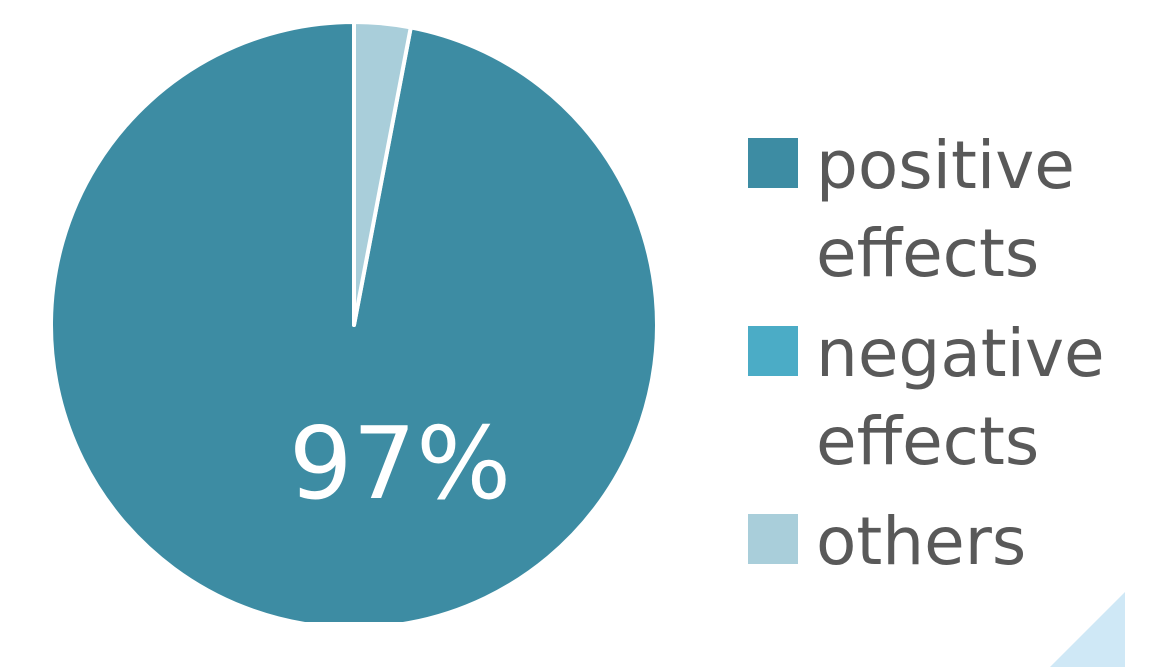 The width and height of the screenshot is (1157, 667). I want to click on legend-item-others: others, so click(948, 542).